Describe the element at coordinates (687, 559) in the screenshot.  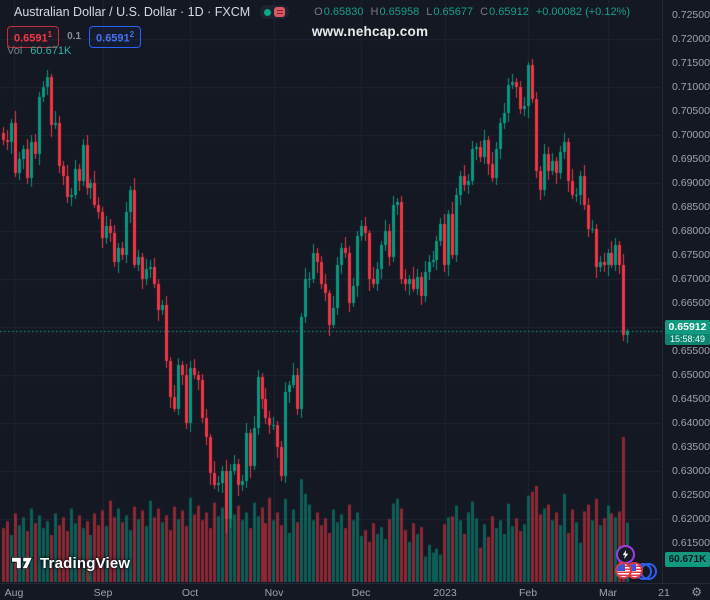
I see `volume-axis-badge: 60.671K` at that location.